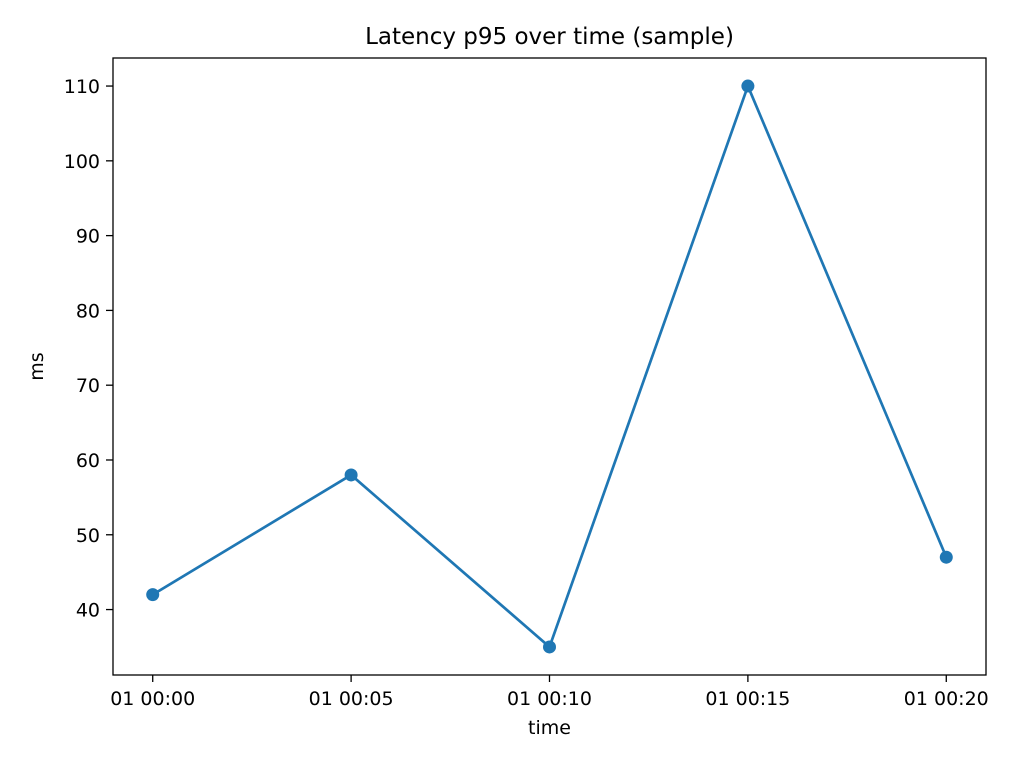 The image size is (1024, 768). Describe the element at coordinates (549, 728) in the screenshot. I see `x-axis-label: time` at that location.